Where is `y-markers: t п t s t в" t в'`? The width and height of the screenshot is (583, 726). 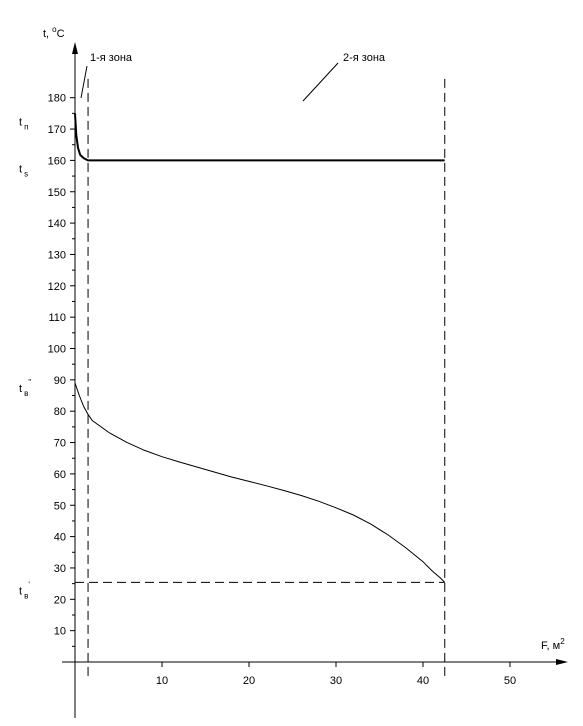
y-markers: t п t s t в" t в' is located at coordinates (25, 358).